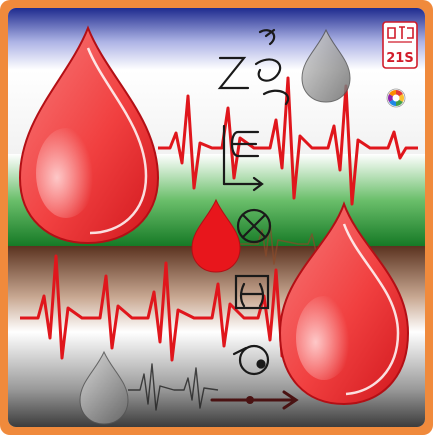 Image resolution: width=433 pixels, height=435 pixels. Describe the element at coordinates (254, 226) in the screenshot. I see `circled-times-icon` at that location.